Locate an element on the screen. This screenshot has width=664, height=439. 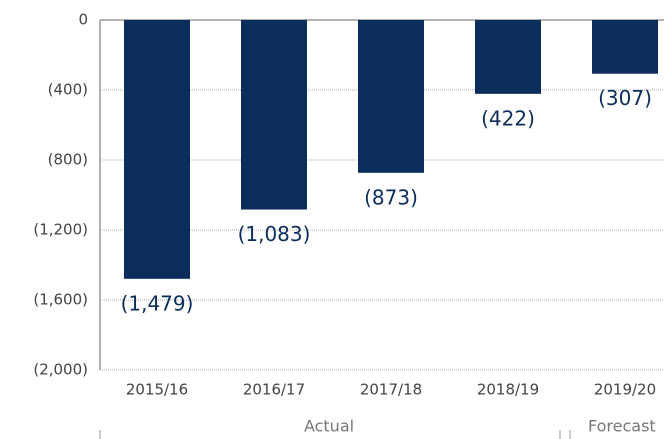
y-tick-label: (1,600) is located at coordinates (60, 300).